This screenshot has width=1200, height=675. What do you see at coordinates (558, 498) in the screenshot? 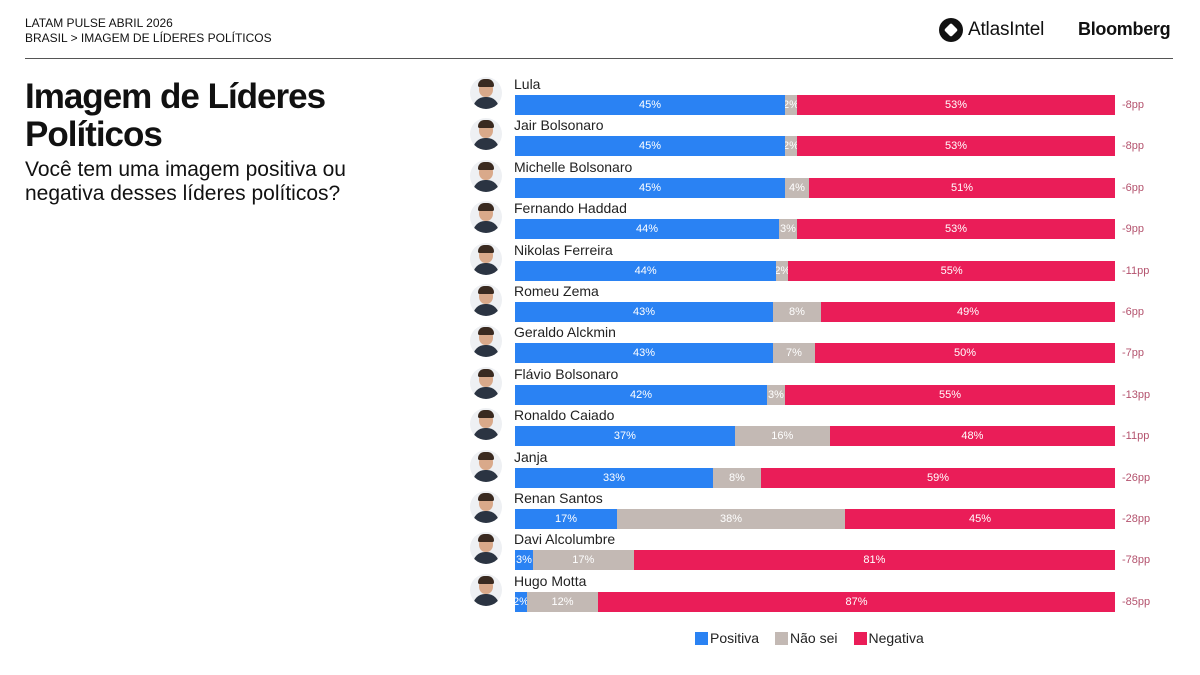
I see `category-label: Renan Santos` at bounding box center [558, 498].